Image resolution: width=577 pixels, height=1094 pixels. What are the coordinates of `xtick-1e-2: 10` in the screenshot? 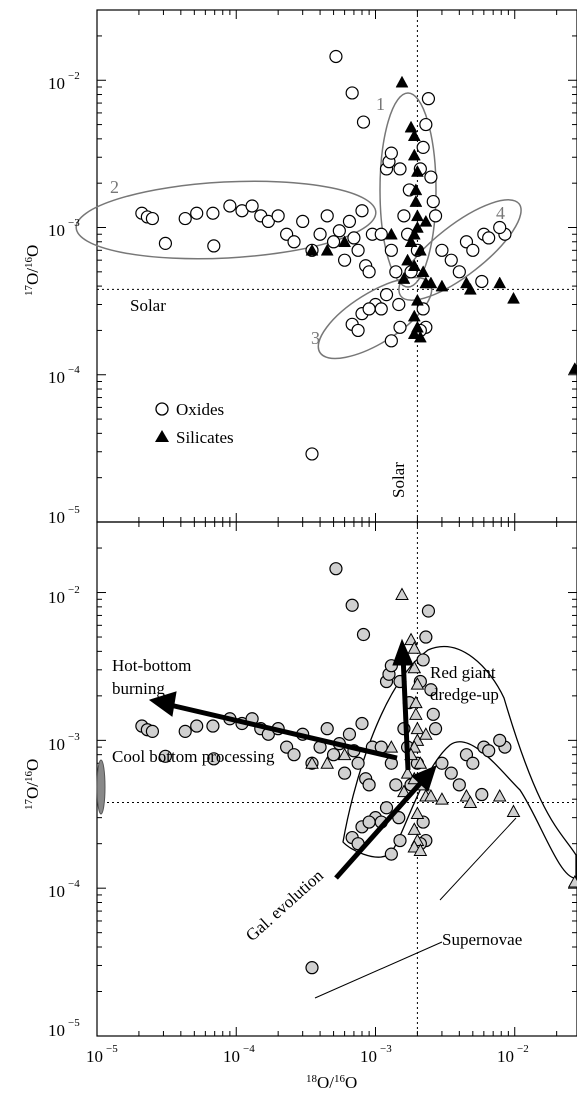 It's located at (505, 1056).